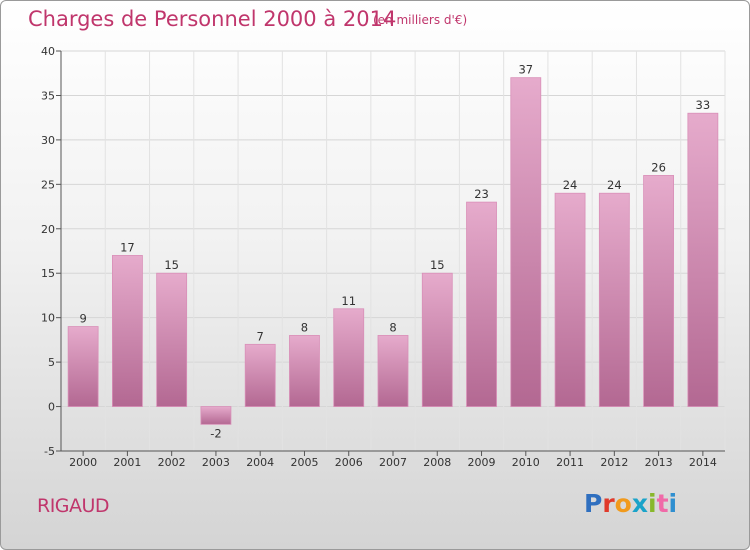 The width and height of the screenshot is (750, 550). I want to click on x-tick-label-2006: 2006, so click(349, 462).